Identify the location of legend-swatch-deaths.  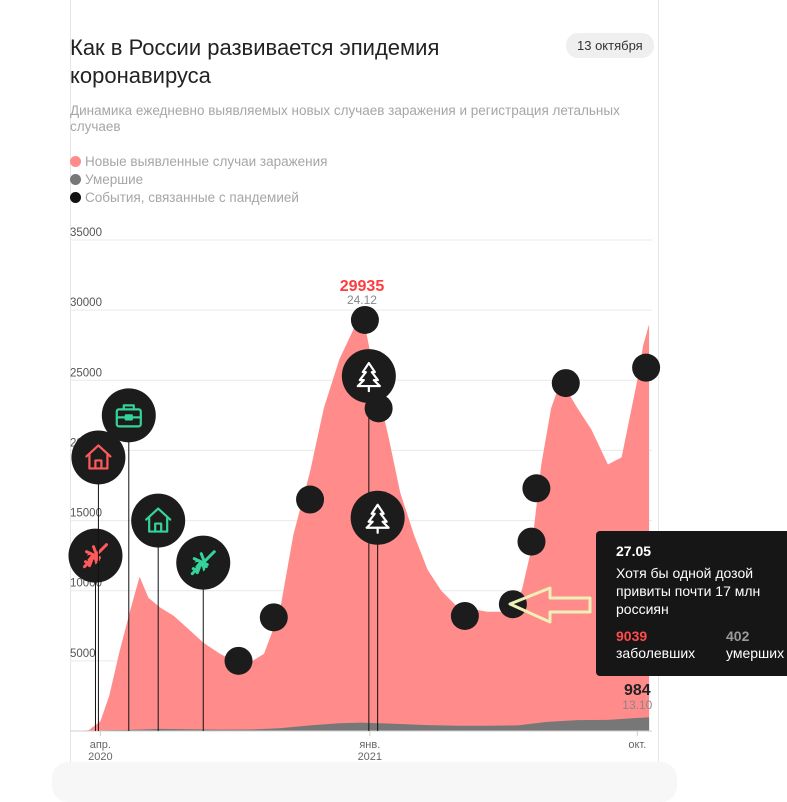
(75, 179).